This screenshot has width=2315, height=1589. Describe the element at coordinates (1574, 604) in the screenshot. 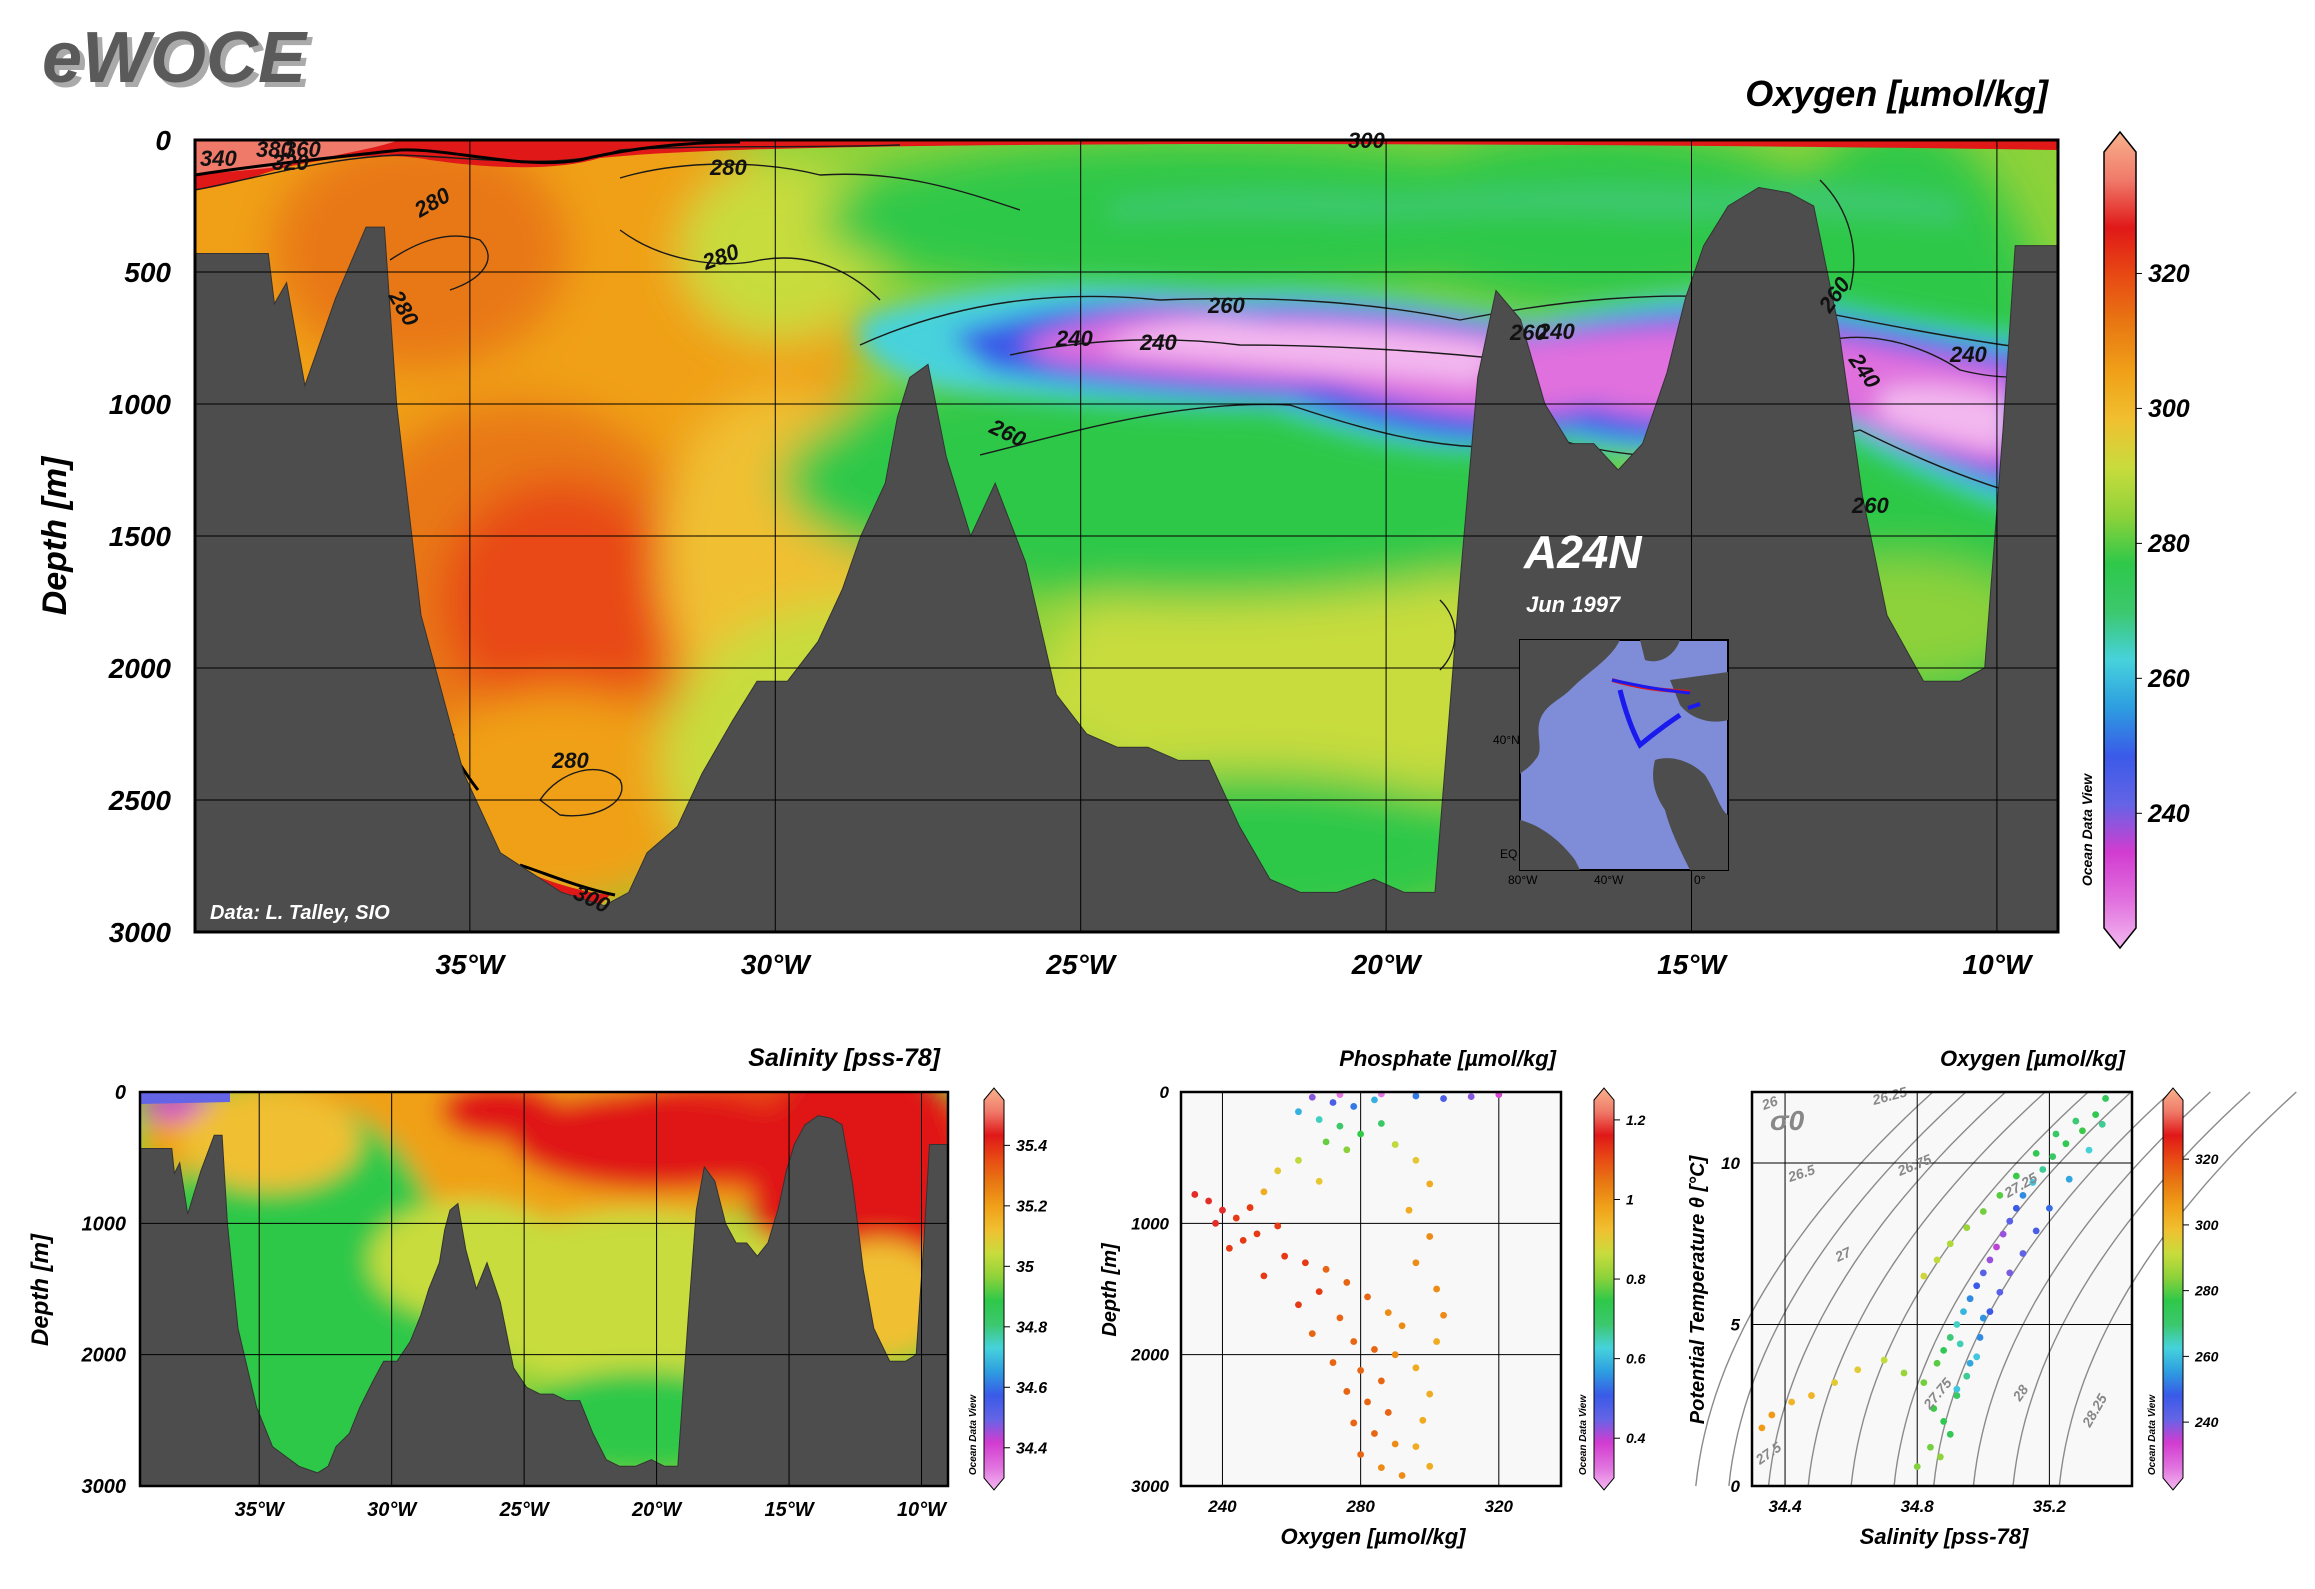

I see `section-date: Jun 1997` at that location.